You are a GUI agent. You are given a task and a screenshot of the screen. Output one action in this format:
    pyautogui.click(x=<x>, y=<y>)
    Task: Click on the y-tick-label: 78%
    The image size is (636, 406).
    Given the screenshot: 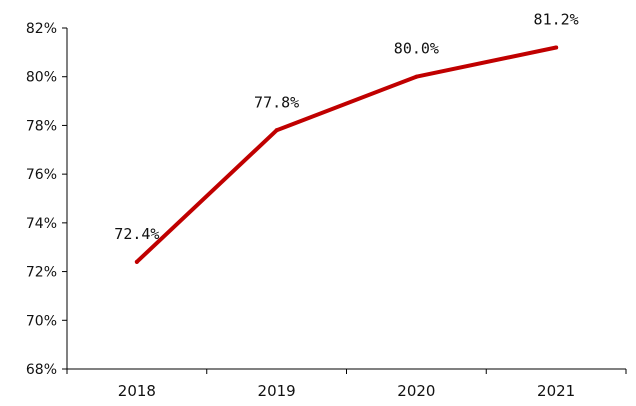 What is the action you would take?
    pyautogui.click(x=41, y=126)
    